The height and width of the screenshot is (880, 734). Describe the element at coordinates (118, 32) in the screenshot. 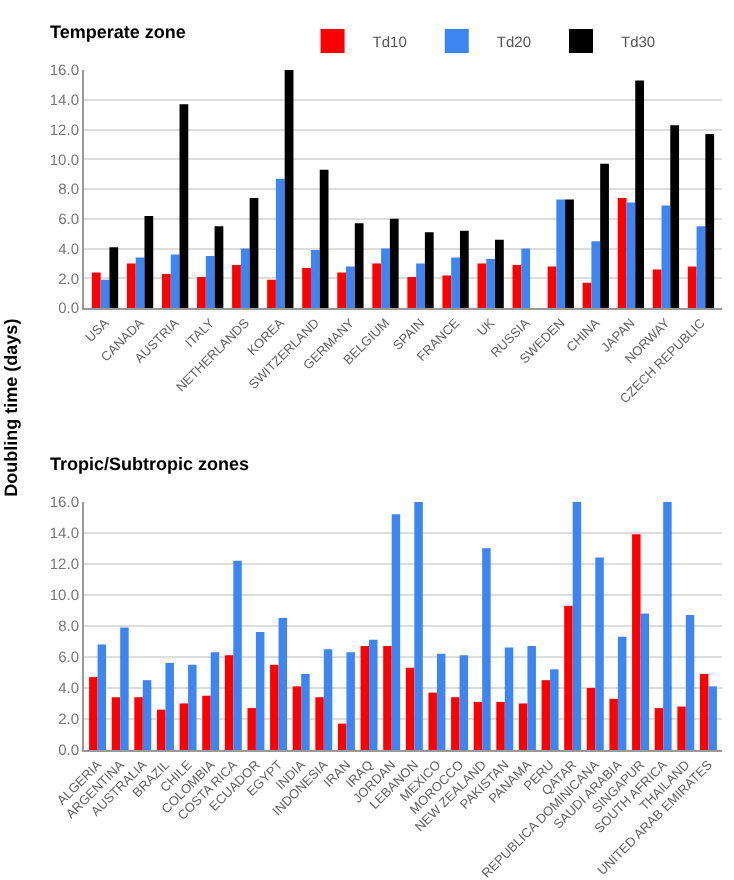

I see `chart-title: Temperate zone` at that location.